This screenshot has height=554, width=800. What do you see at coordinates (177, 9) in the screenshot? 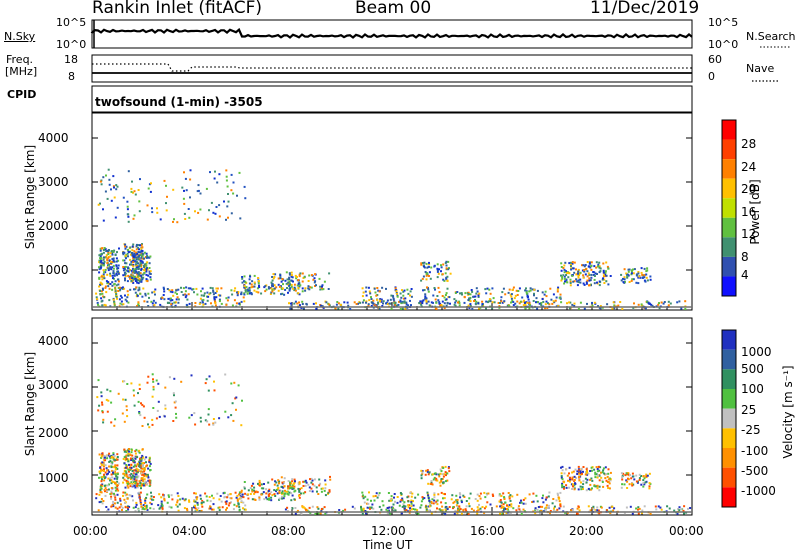
I see `station-title: Rankin Inlet (fitACF)` at bounding box center [177, 9].